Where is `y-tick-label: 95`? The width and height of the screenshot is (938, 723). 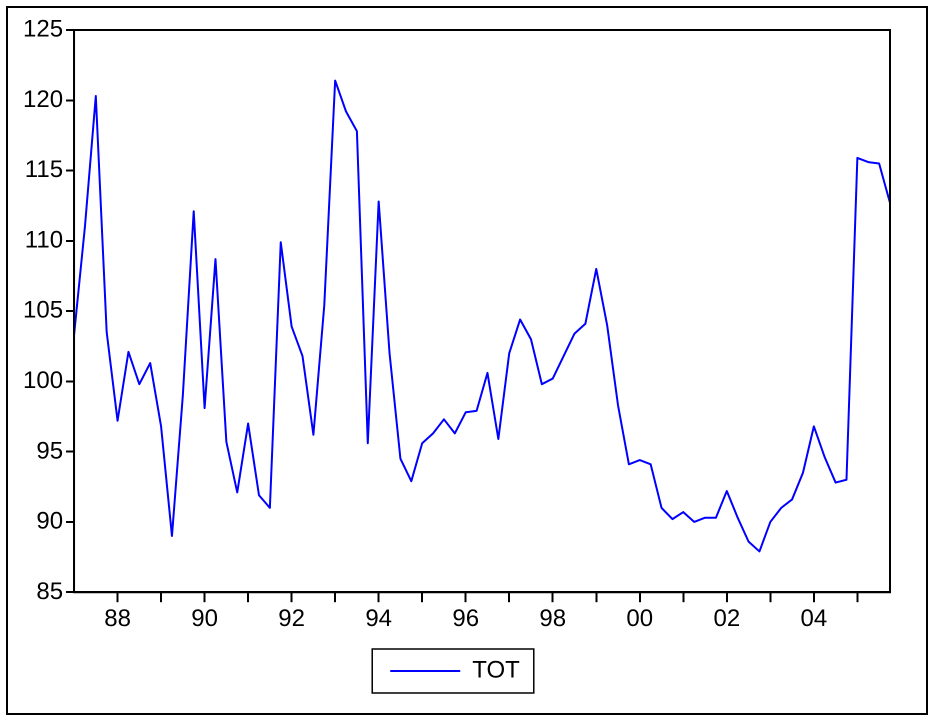 y-tick-label: 95 is located at coordinates (50, 450).